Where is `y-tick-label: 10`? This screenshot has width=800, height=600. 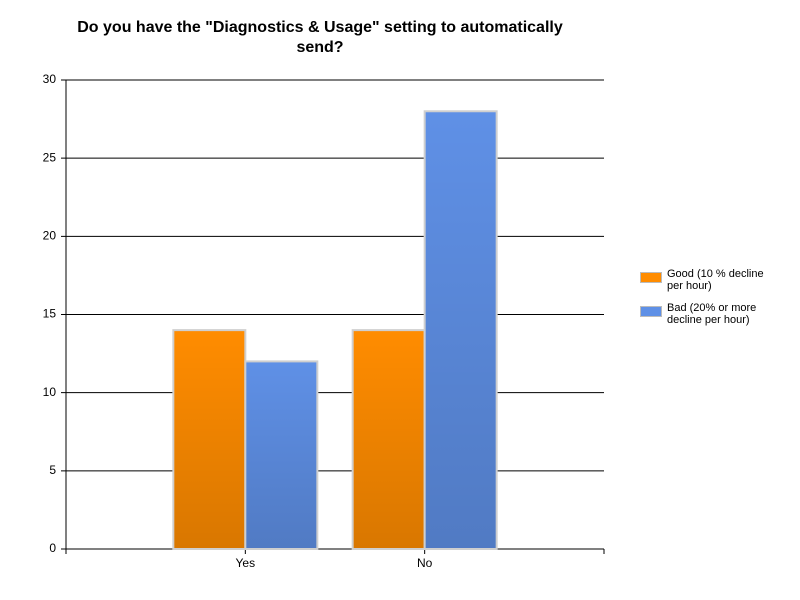
y-tick-label: 10 is located at coordinates (50, 392).